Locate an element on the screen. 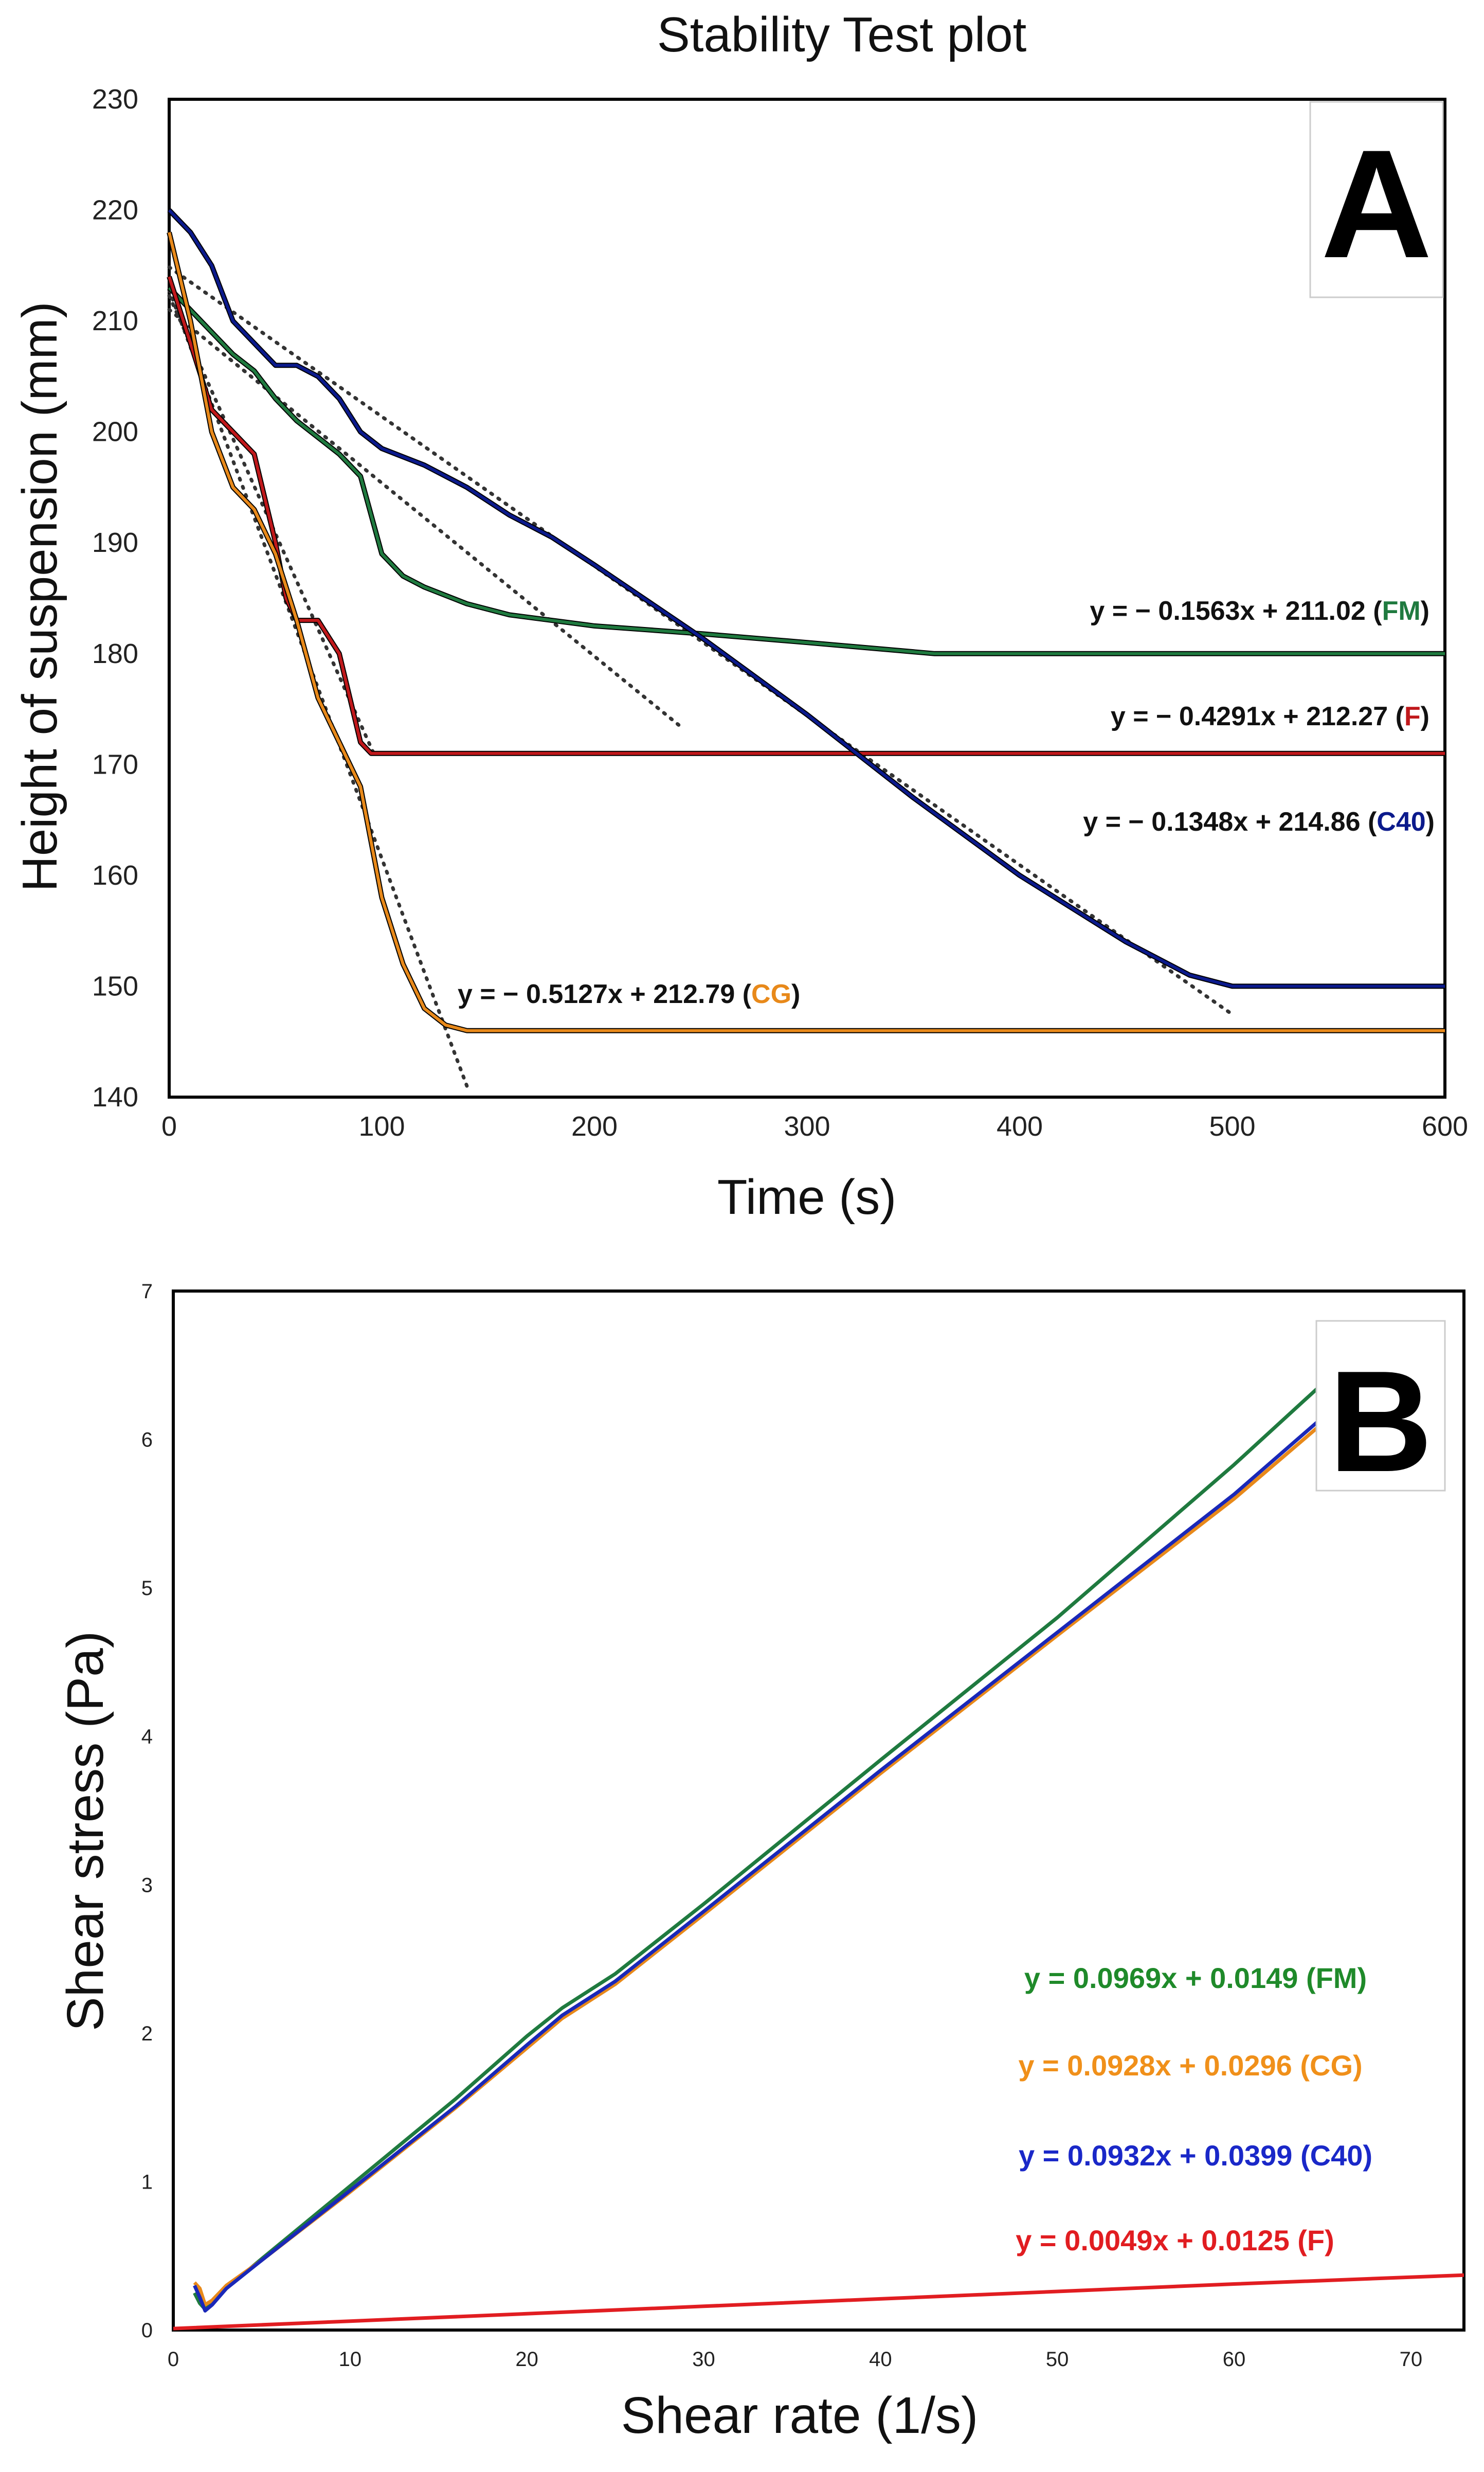  annotation-c40-prefix: y = − 0.1348x + 214.86 ( is located at coordinates (1230, 822).